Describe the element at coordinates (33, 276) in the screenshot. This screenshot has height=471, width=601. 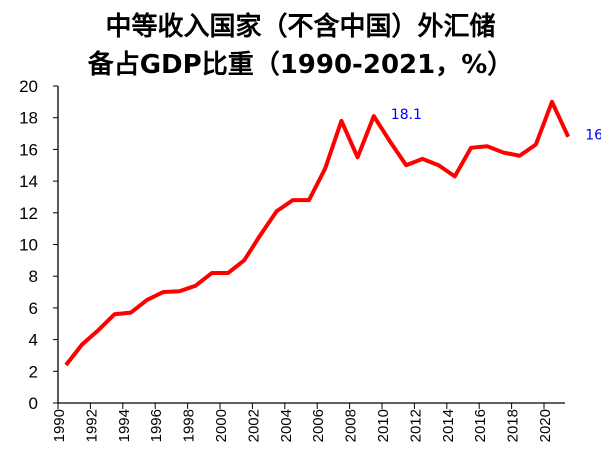
I see `y-tick-label: 8` at that location.